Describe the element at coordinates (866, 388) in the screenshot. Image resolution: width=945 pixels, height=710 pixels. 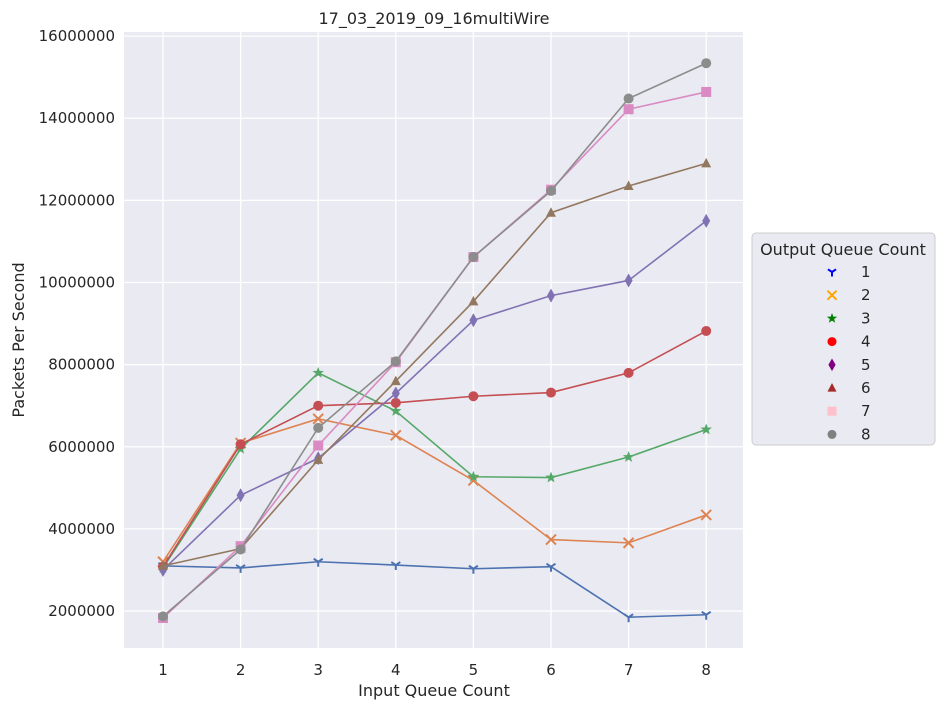
I see `legend-label: 6` at that location.